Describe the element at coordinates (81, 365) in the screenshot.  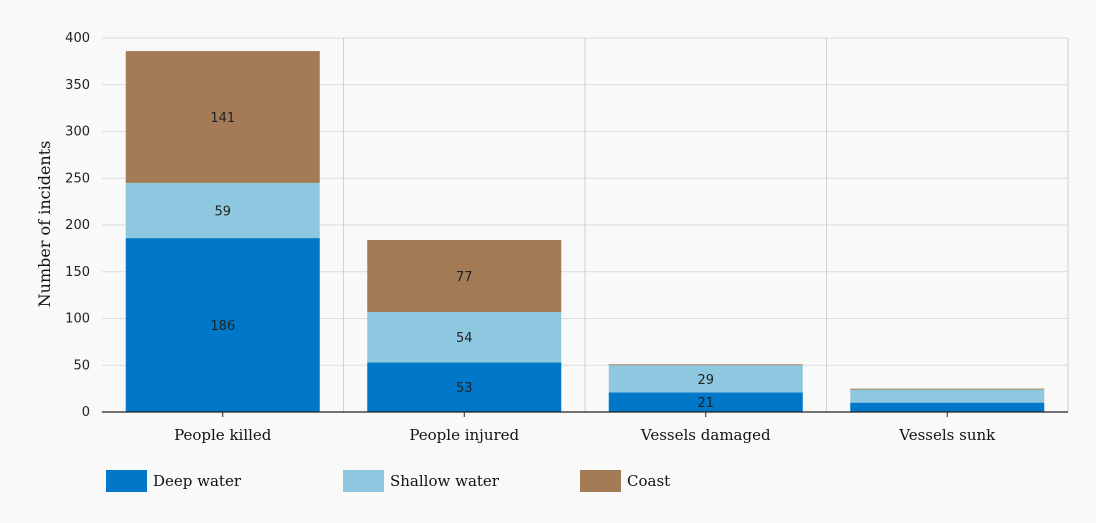
I see `y-tick-label-50: 50` at that location.